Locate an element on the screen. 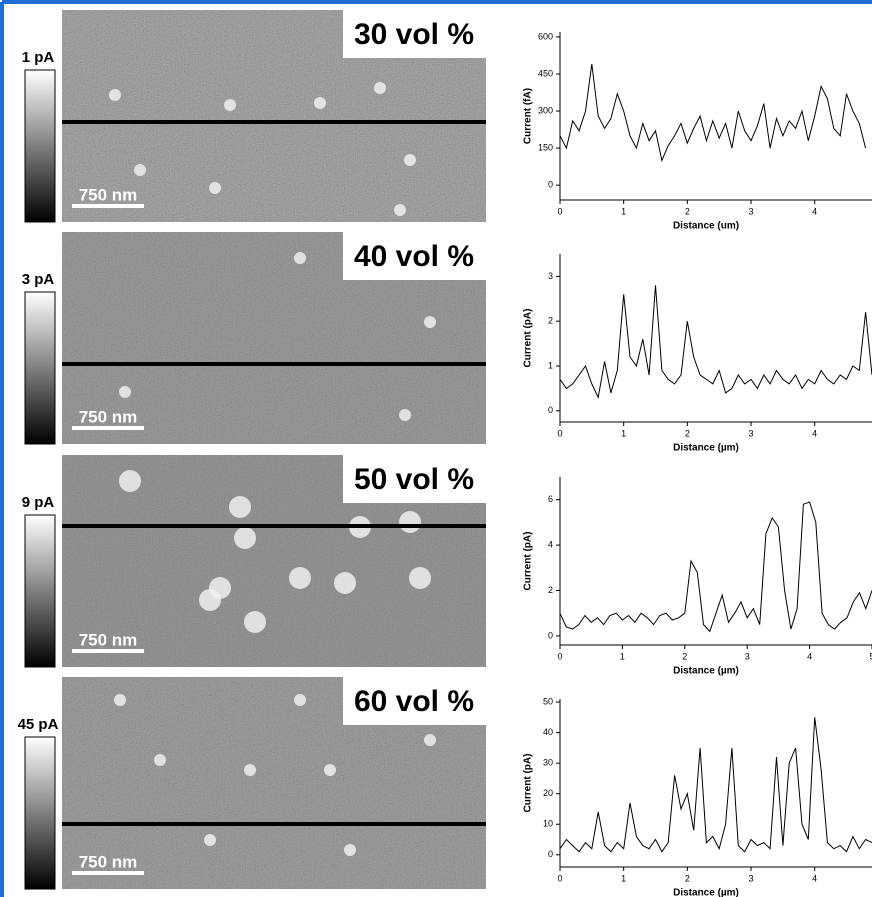 The image size is (872, 897). y-tick-label: 300 is located at coordinates (545, 110).